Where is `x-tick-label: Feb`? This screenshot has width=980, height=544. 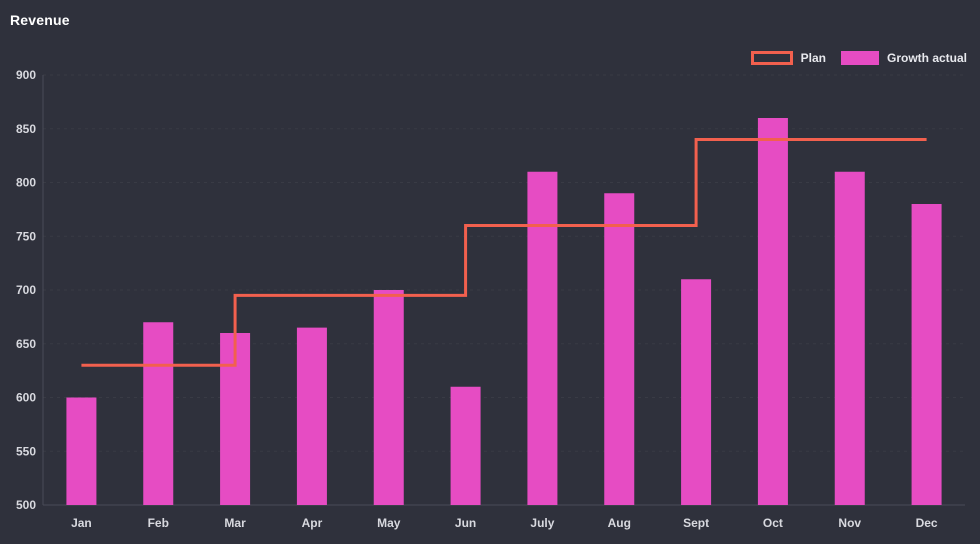
x-tick-label: Feb is located at coordinates (158, 523).